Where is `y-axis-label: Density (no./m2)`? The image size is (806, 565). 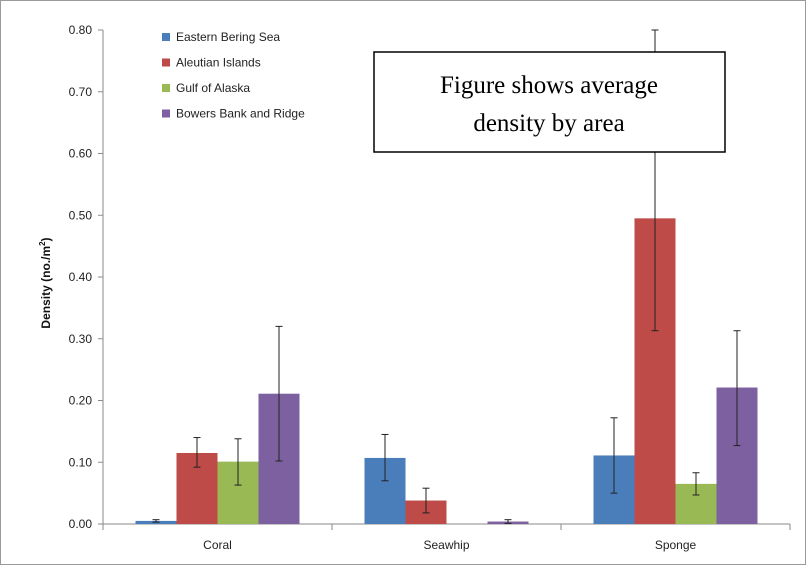 y-axis-label: Density (no./m2) is located at coordinates (45, 282).